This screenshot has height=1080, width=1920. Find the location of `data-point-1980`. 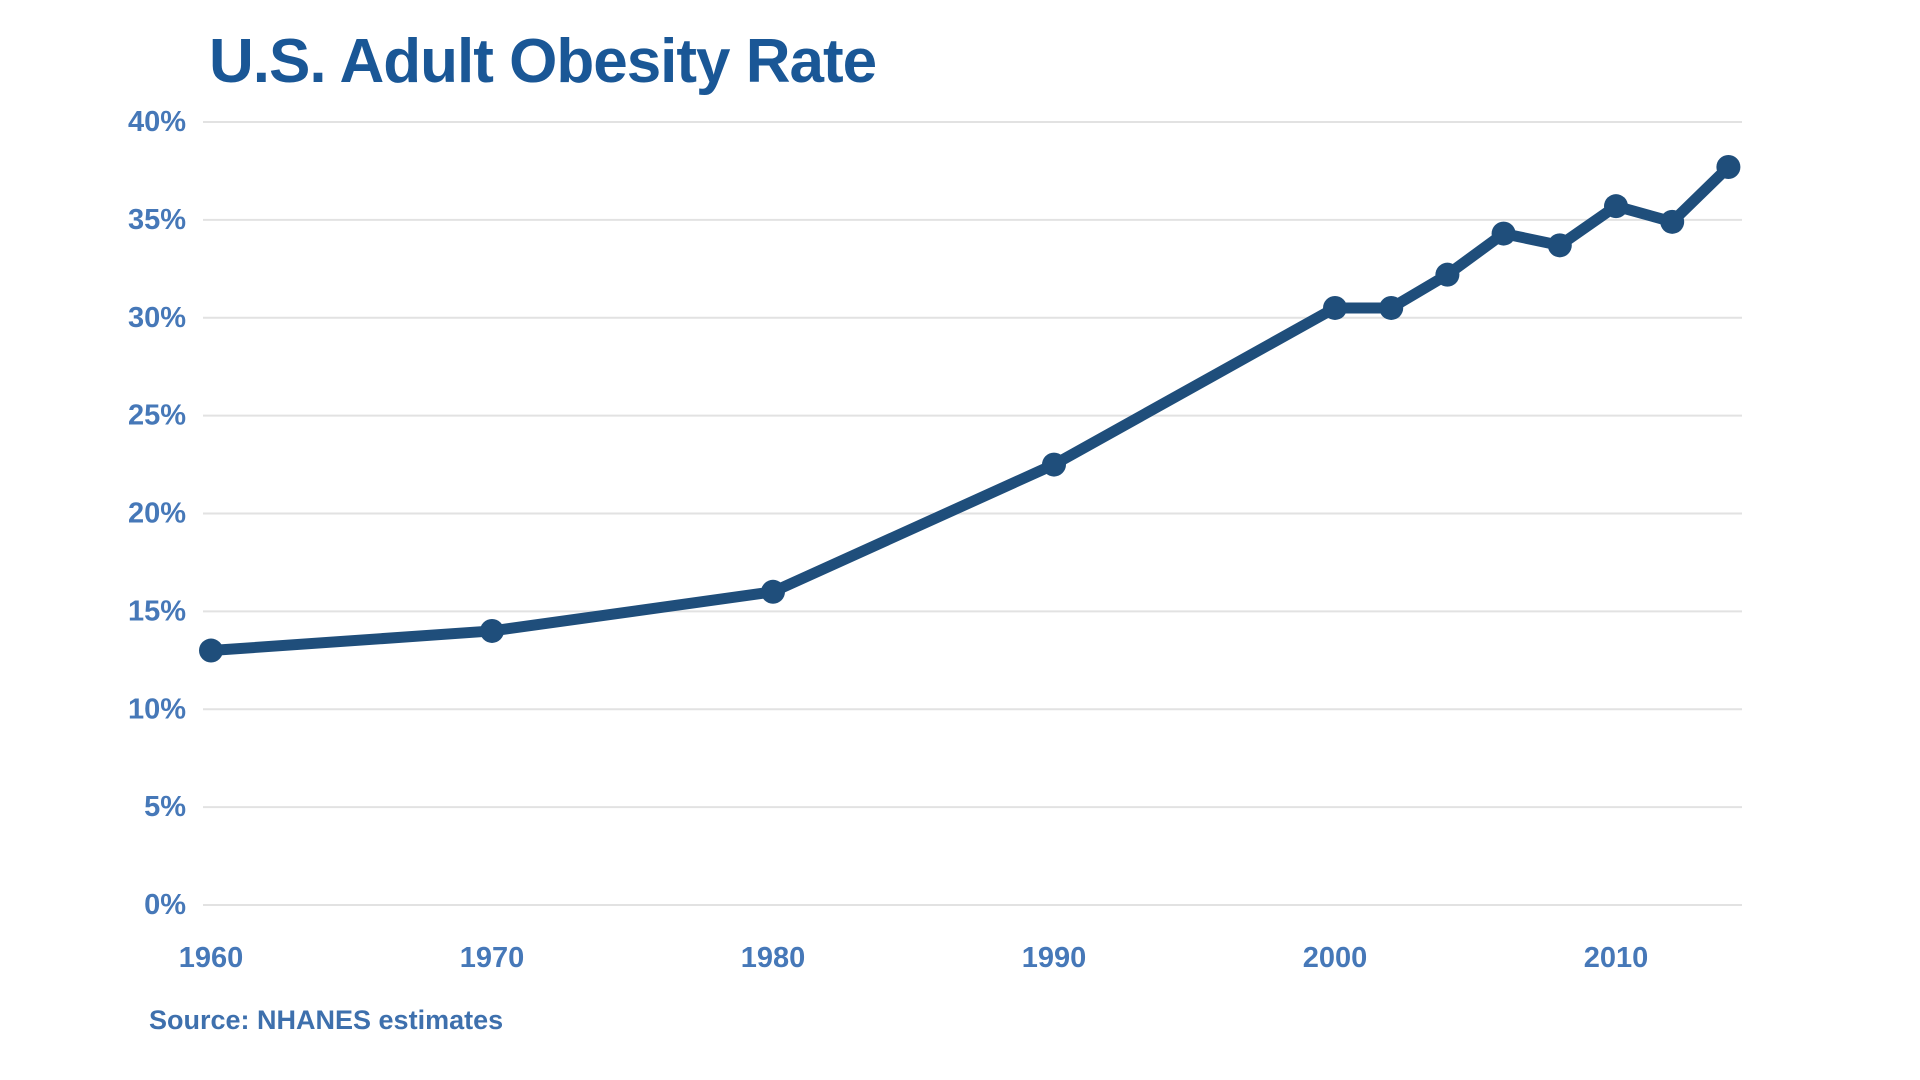

data-point-1980 is located at coordinates (773, 591).